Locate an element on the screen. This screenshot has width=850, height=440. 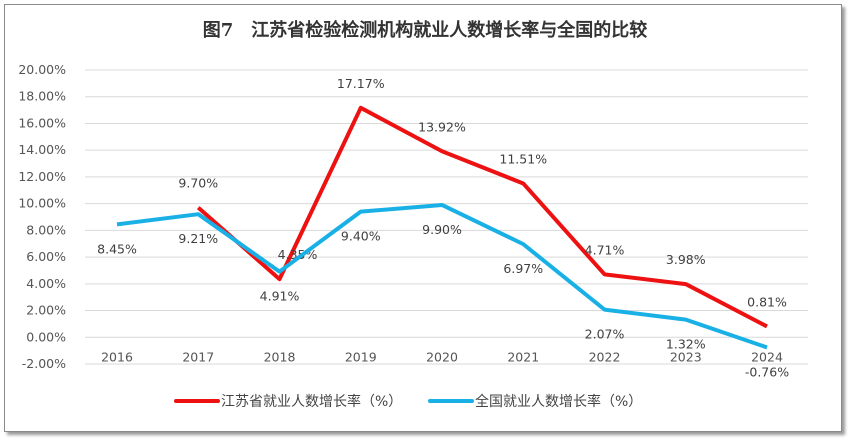
data-label: 9.90% is located at coordinates (442, 229).